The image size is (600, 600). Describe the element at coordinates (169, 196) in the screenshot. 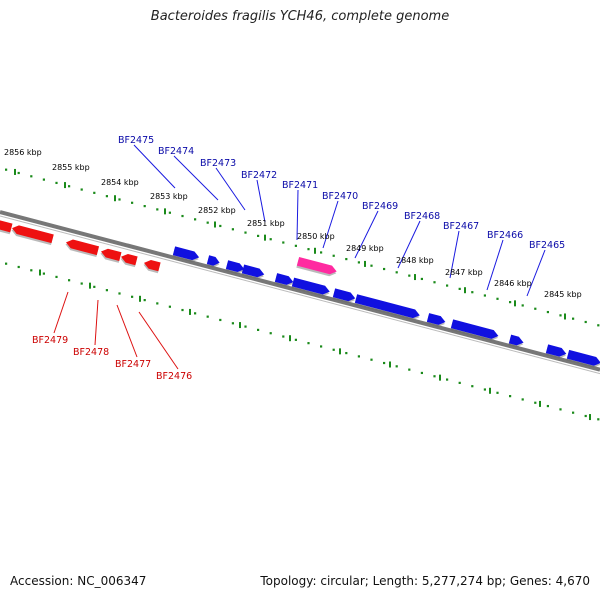

I see `scale-label: 2853 kbp` at that location.